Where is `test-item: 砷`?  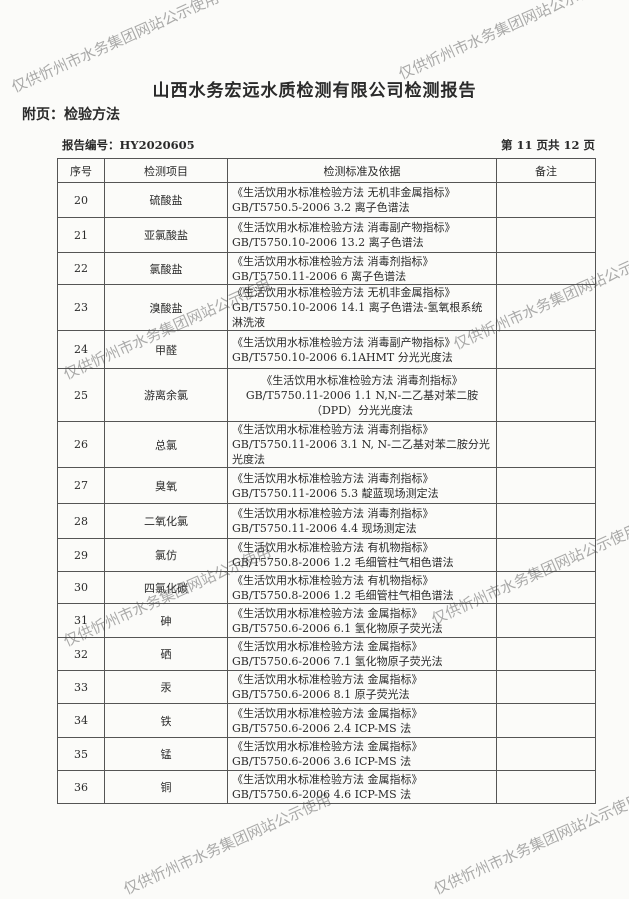
test-item: 砷 is located at coordinates (166, 620).